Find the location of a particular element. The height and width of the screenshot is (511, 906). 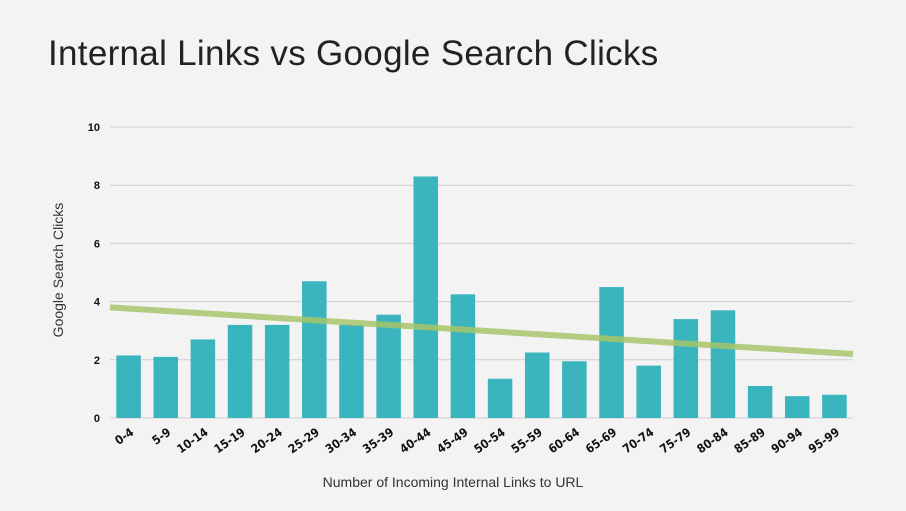

y-tick-label: 6 is located at coordinates (97, 244).